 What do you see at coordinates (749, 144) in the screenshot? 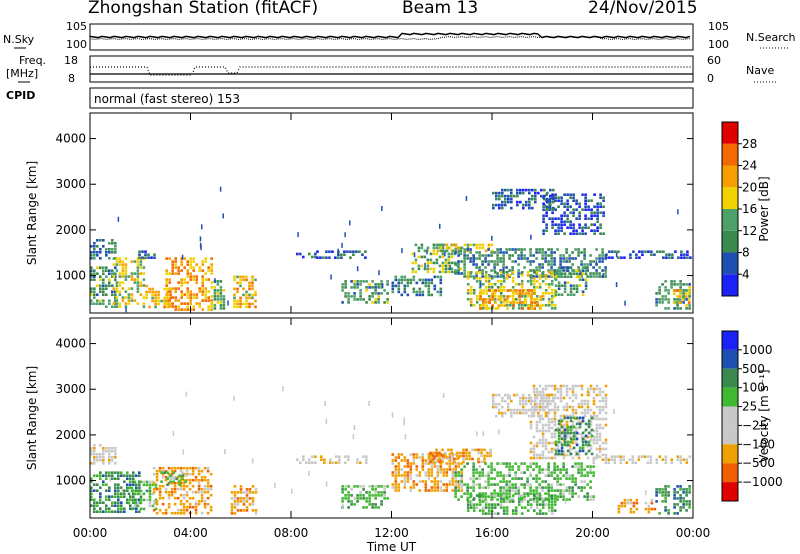
I see `power-colorbar-tick-label: 28` at bounding box center [749, 144].